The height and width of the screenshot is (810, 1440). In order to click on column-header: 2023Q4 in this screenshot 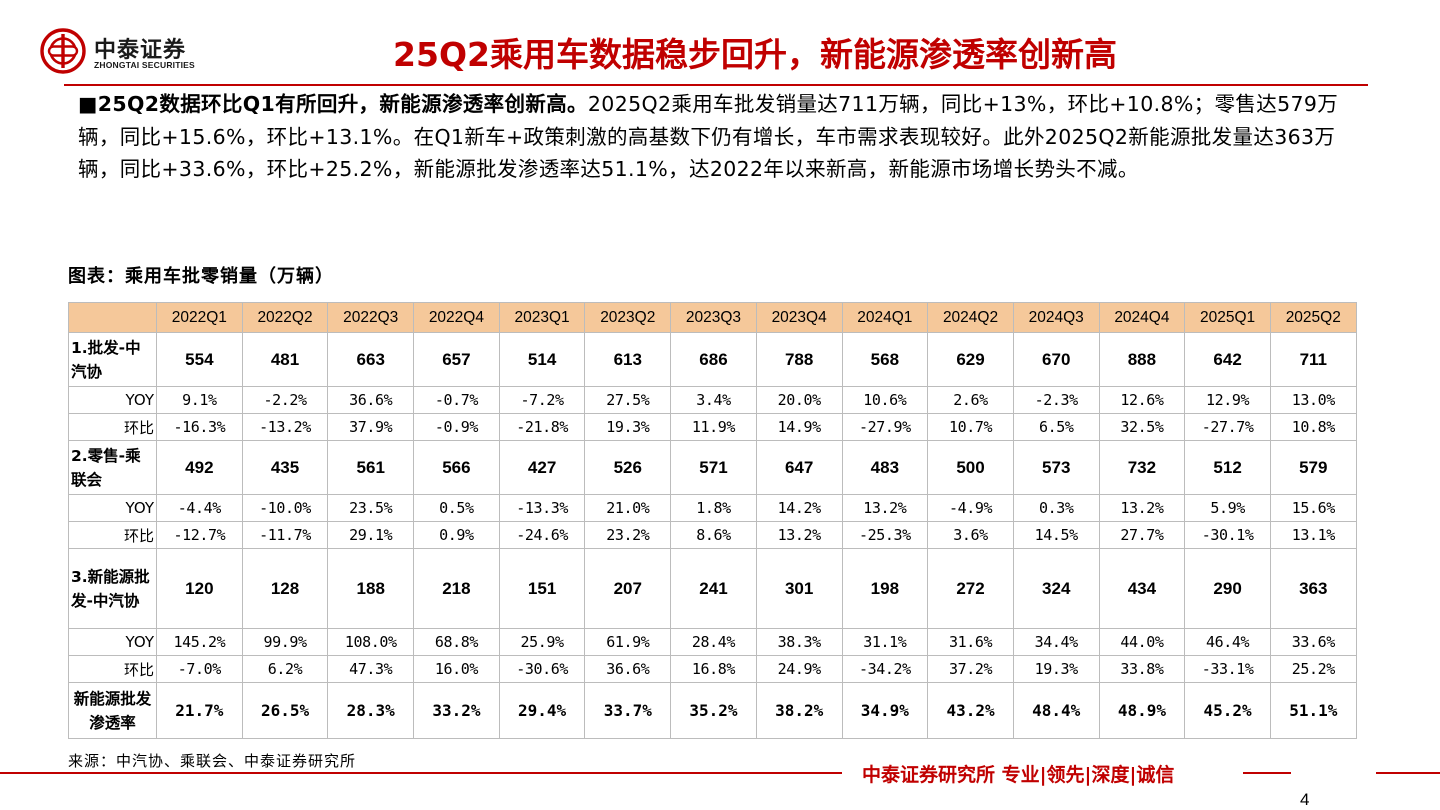, I will do `click(799, 317)`.